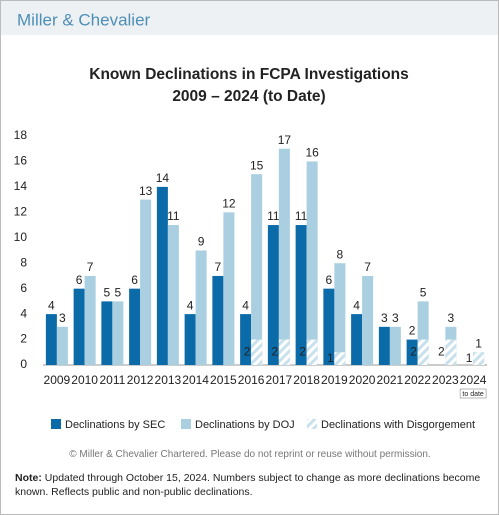 The image size is (499, 515). Describe the element at coordinates (163, 178) in the screenshot. I see `value-label: 14` at that location.